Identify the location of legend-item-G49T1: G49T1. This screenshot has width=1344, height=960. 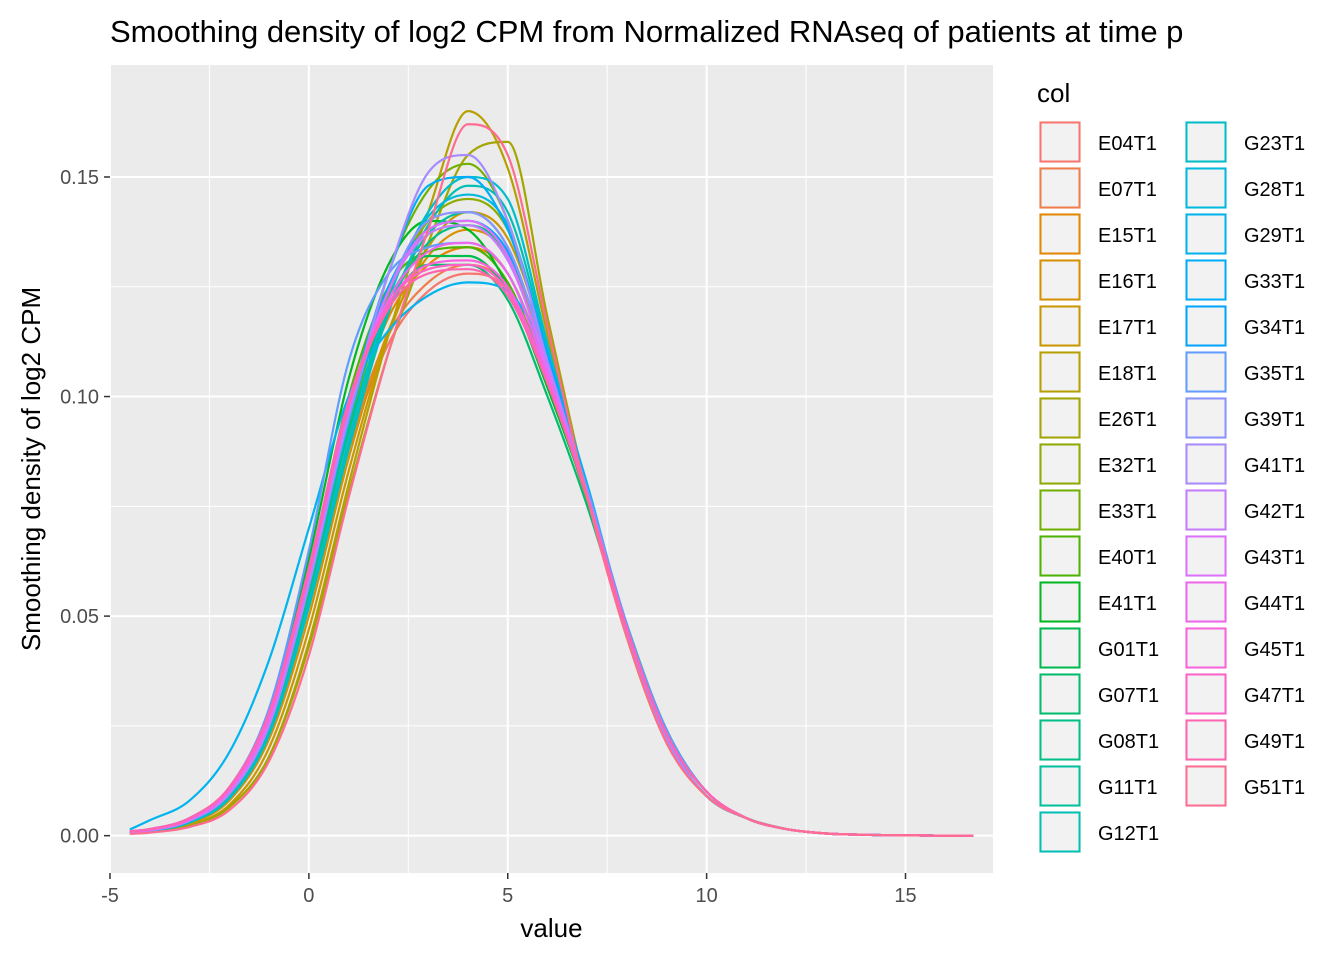
(1245, 740).